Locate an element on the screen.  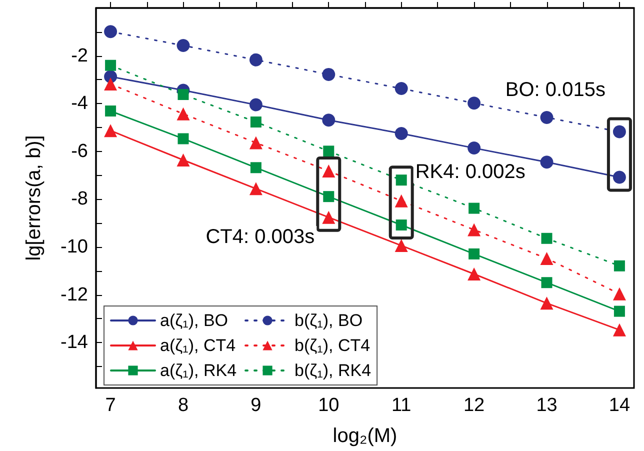
x-tick-label: 12 is located at coordinates (474, 405).